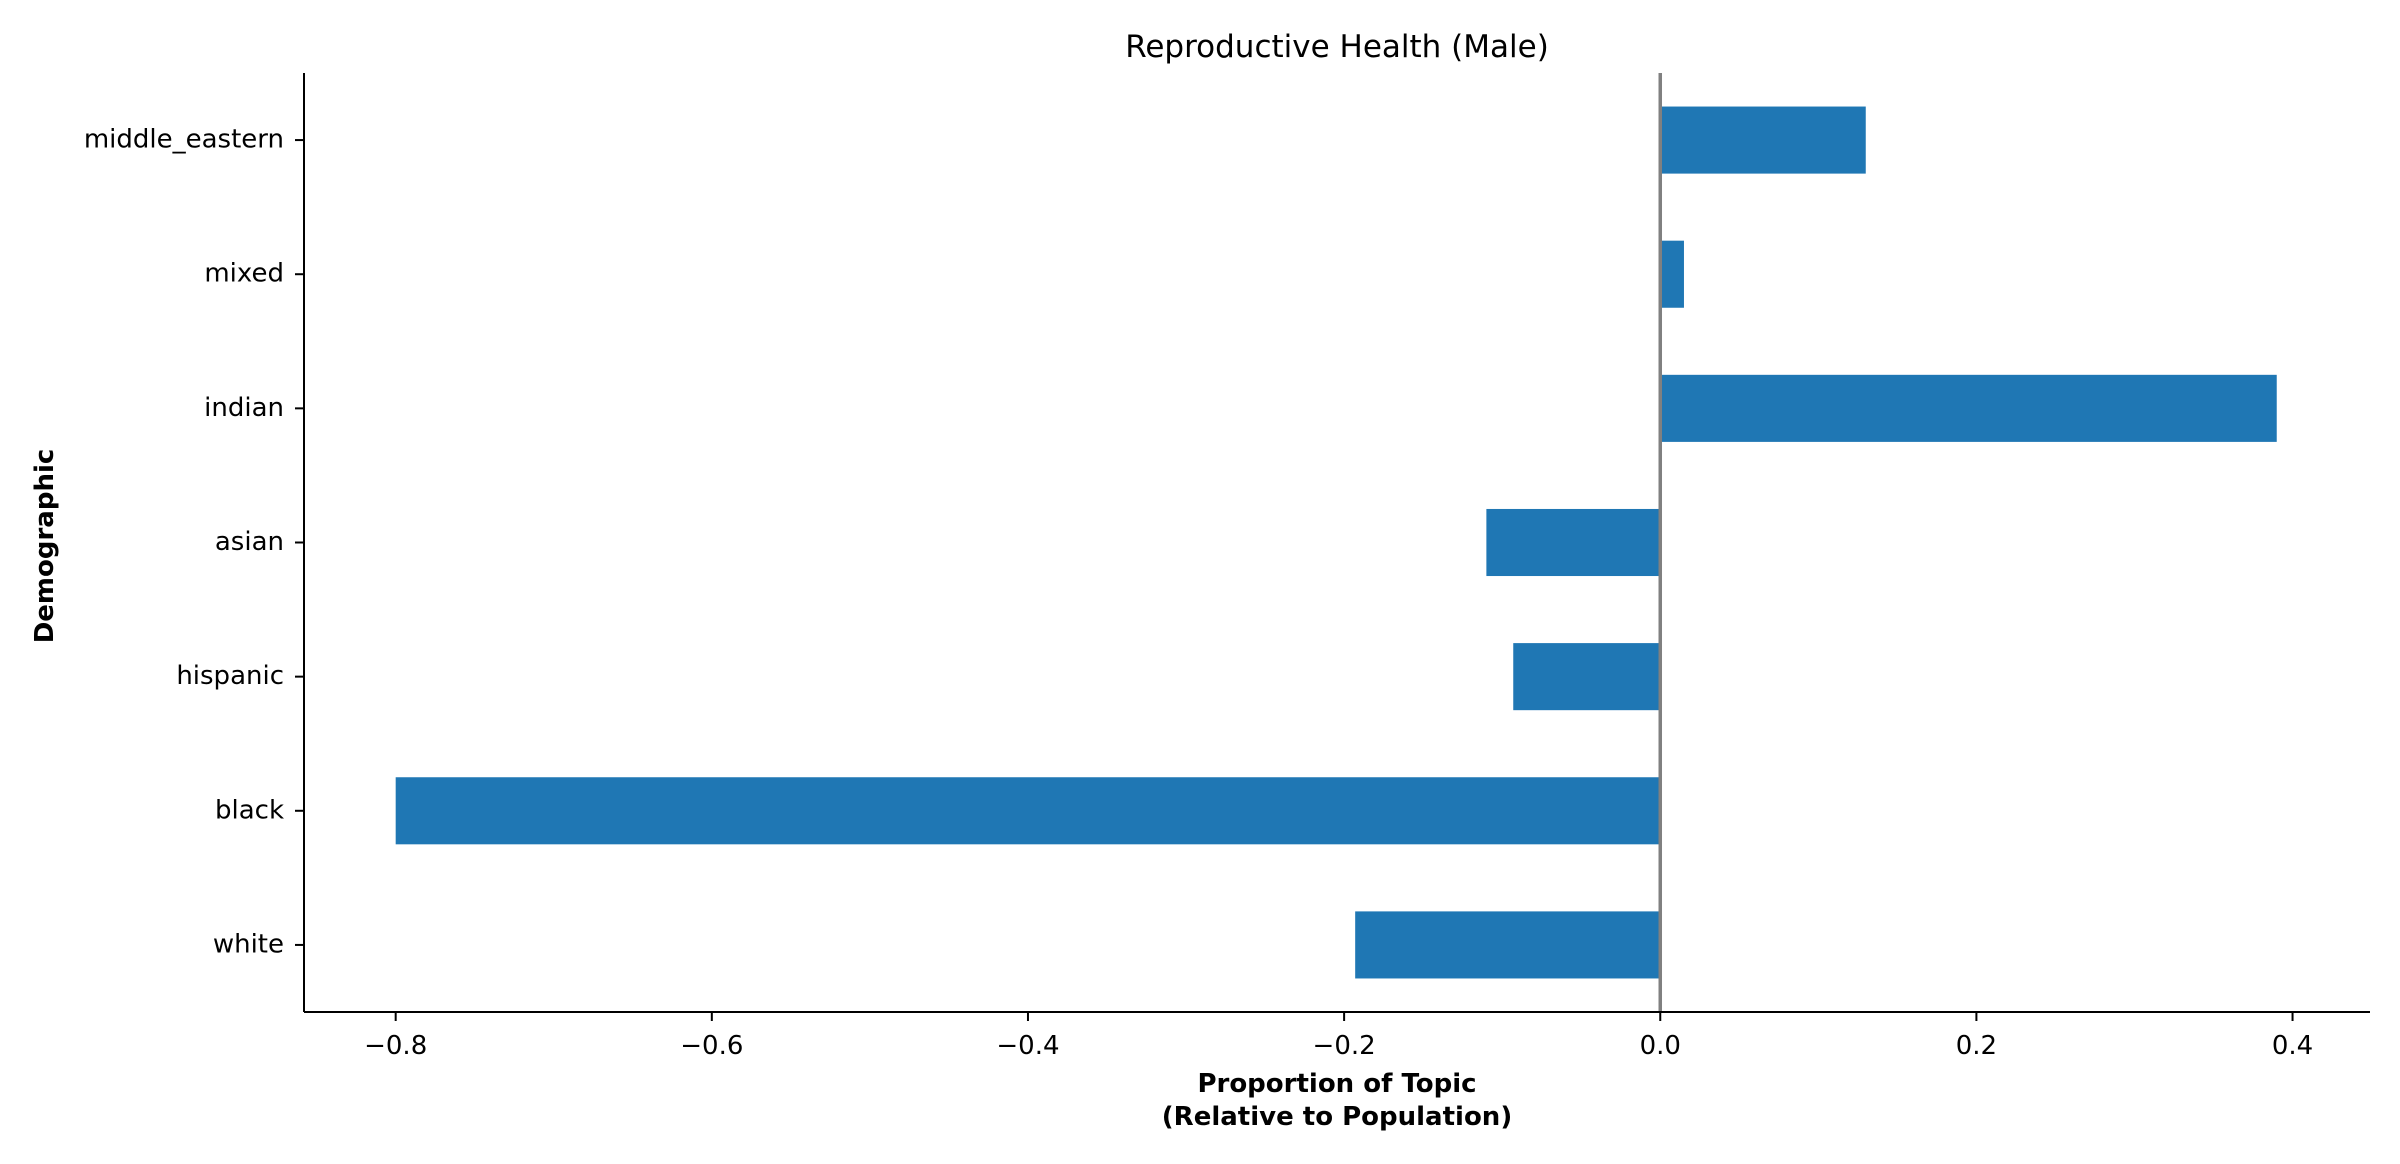  Describe the element at coordinates (244, 274) in the screenshot. I see `y-tick-label: mixed` at that location.